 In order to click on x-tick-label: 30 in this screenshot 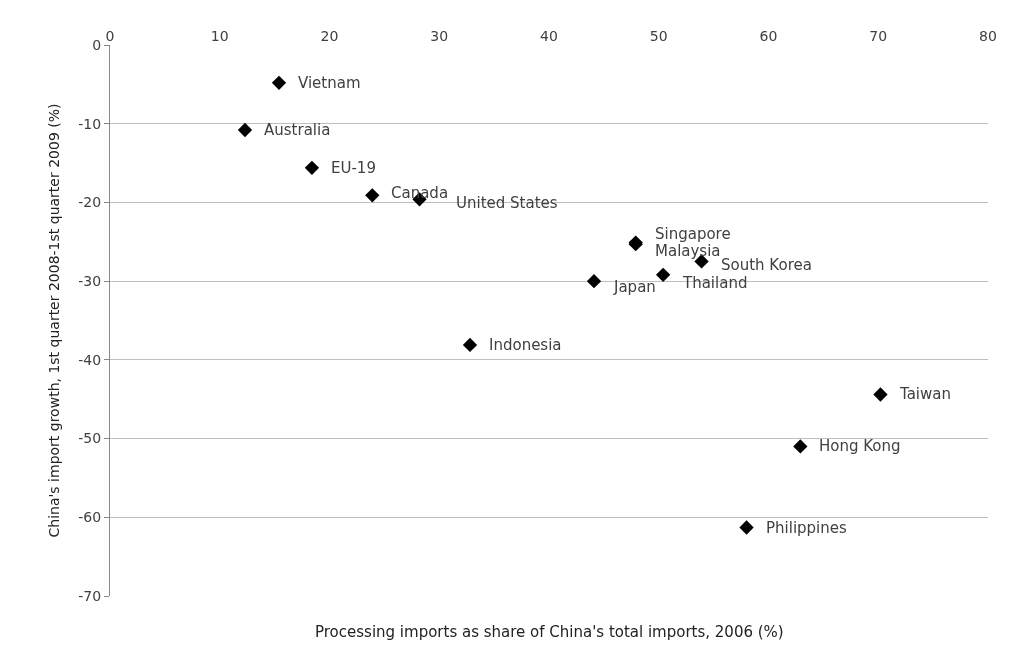, I will do `click(439, 36)`.